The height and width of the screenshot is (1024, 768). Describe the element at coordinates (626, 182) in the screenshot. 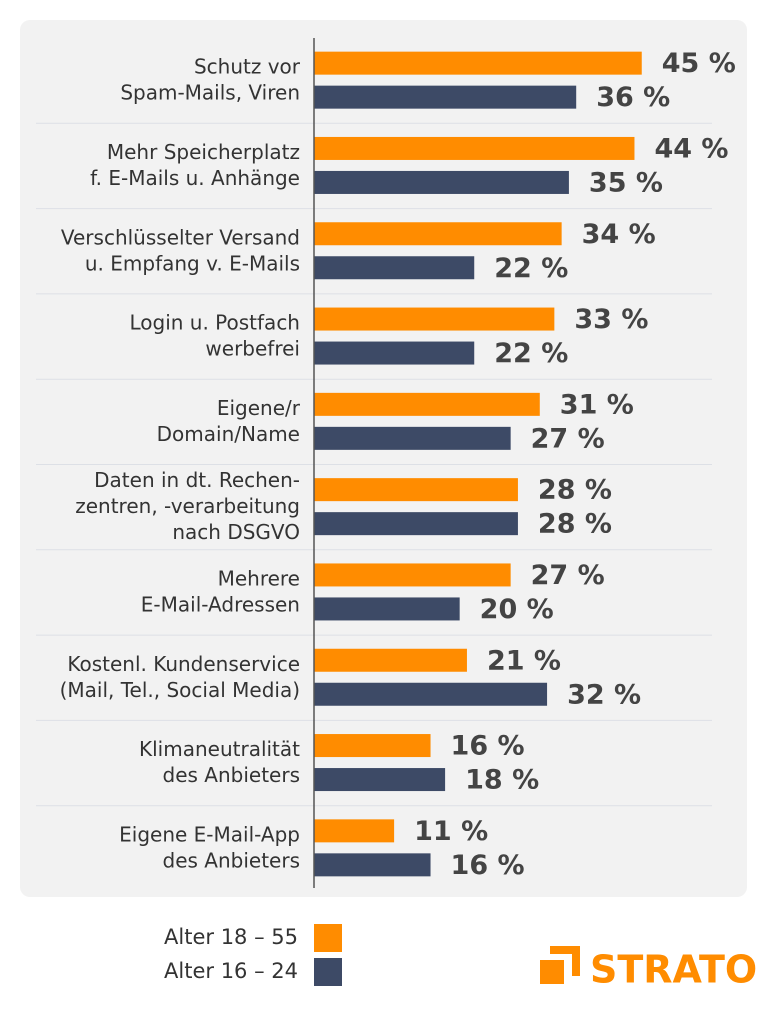

I see `value-label: 35 %` at that location.